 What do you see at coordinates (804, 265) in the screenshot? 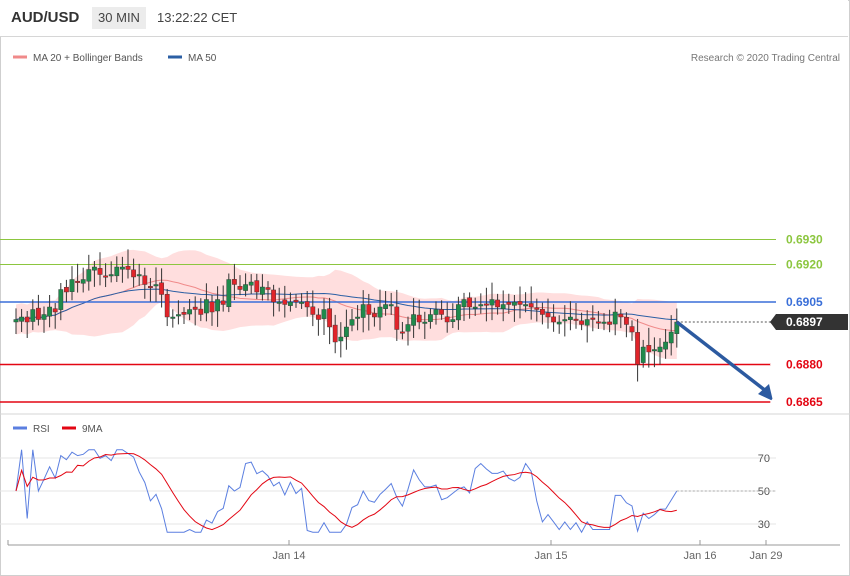
I see `level-label-1: 0.6920` at bounding box center [804, 265].